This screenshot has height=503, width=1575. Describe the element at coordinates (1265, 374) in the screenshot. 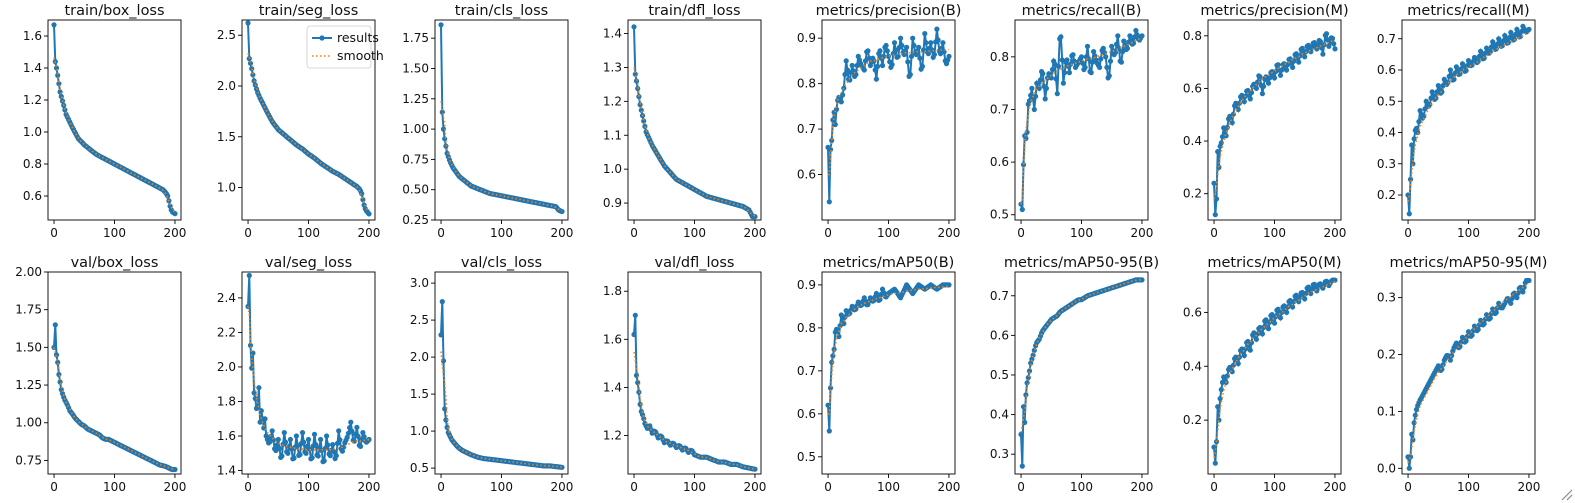

I see `subplot-metrics-map50-m-: metrics/mAP50(M) 0 100 200 0.2 0.4 0.6` at that location.